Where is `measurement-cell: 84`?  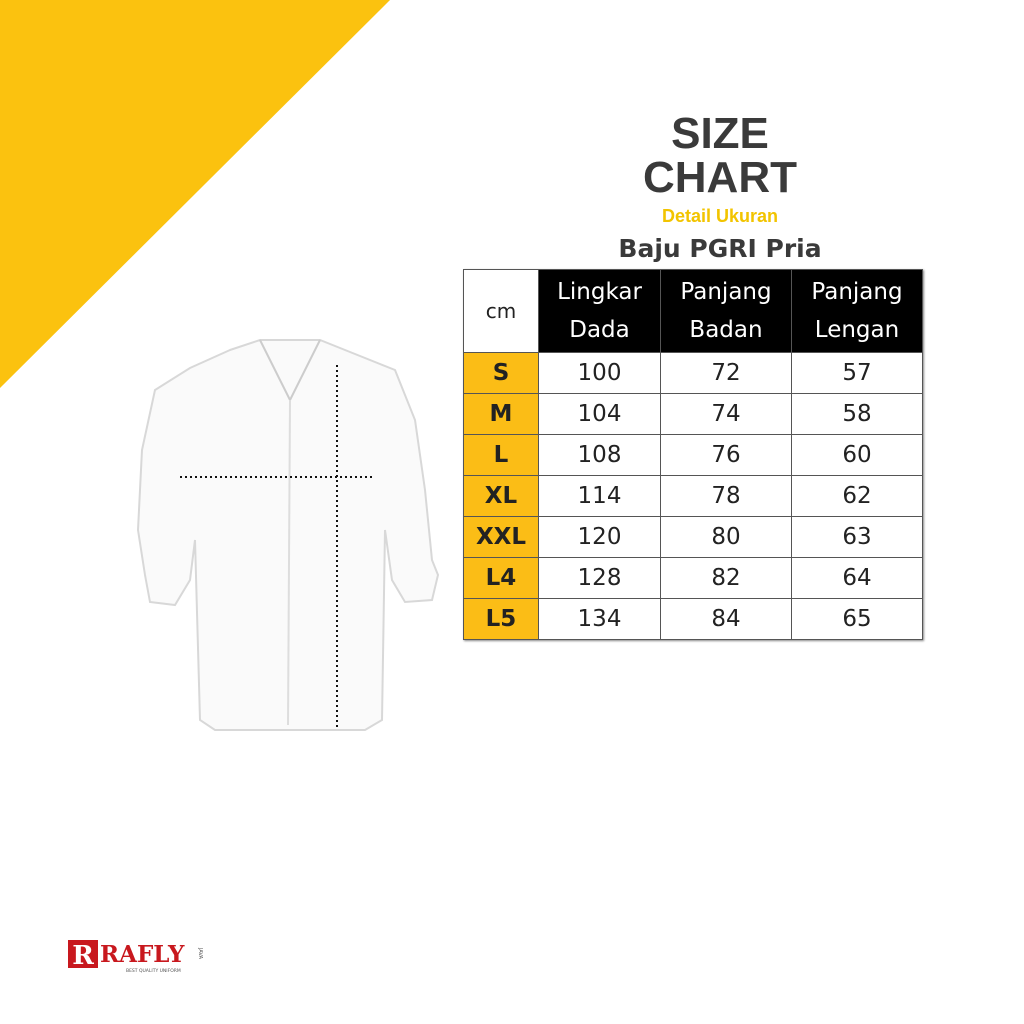 measurement-cell: 84 is located at coordinates (726, 619).